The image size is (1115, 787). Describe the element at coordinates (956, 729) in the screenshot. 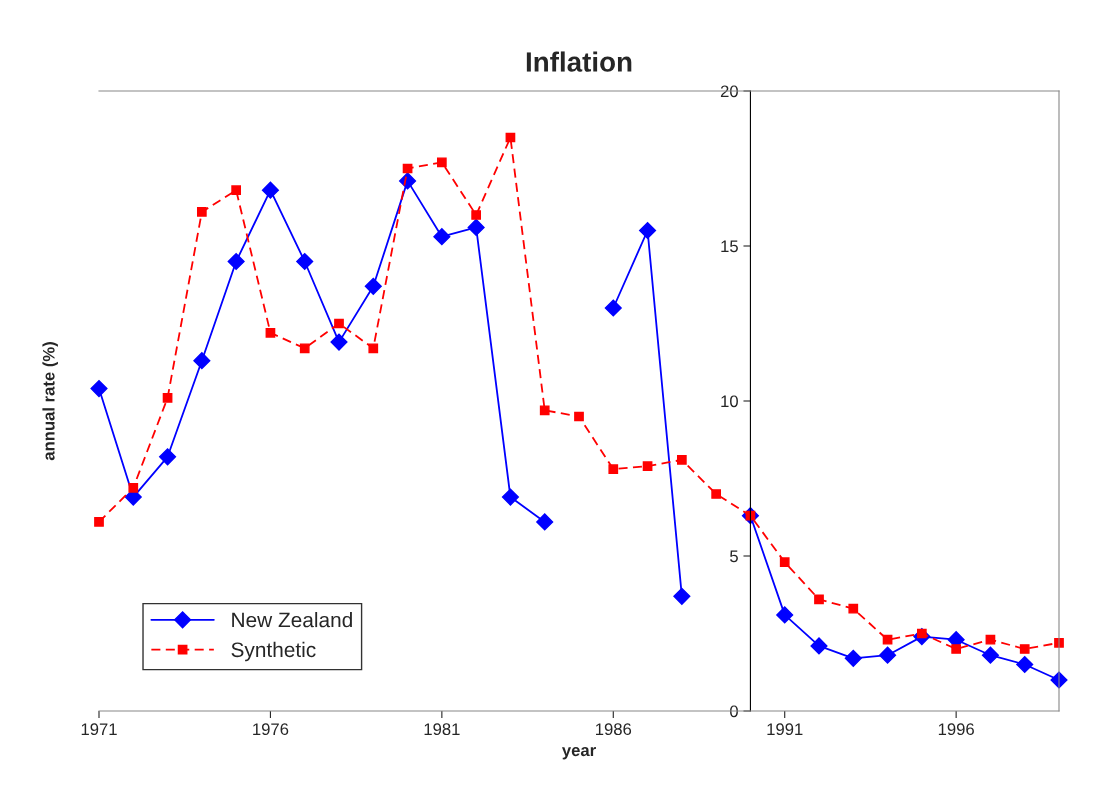

I see `x-tick-label: 1996` at that location.